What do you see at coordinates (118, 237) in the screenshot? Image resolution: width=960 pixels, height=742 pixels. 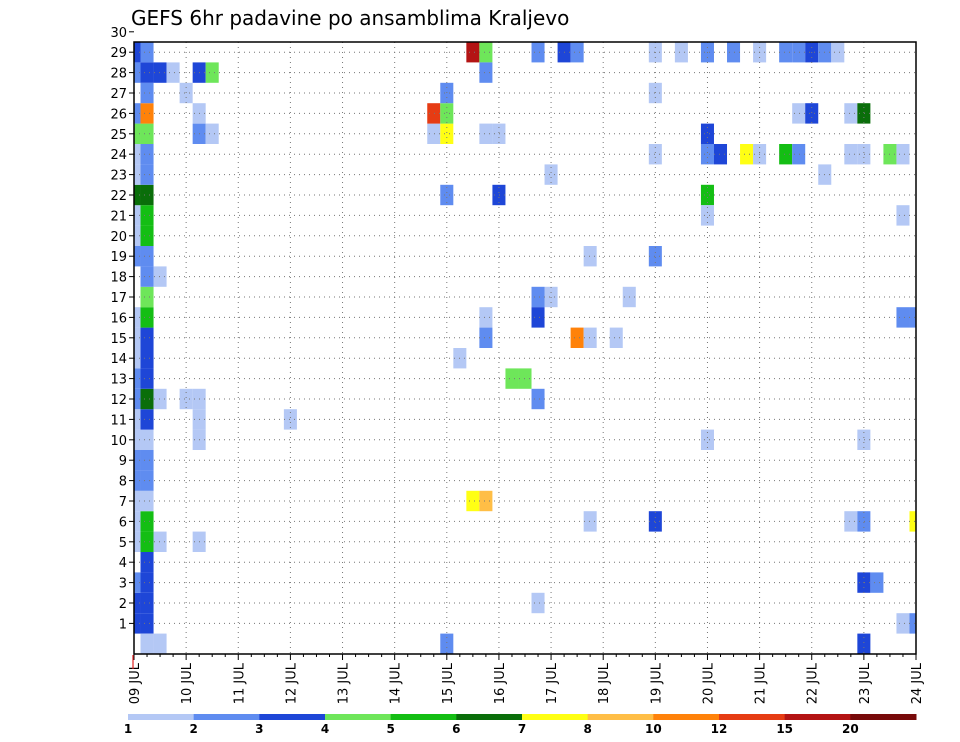 I see `y-tick-label: 20` at bounding box center [118, 237].